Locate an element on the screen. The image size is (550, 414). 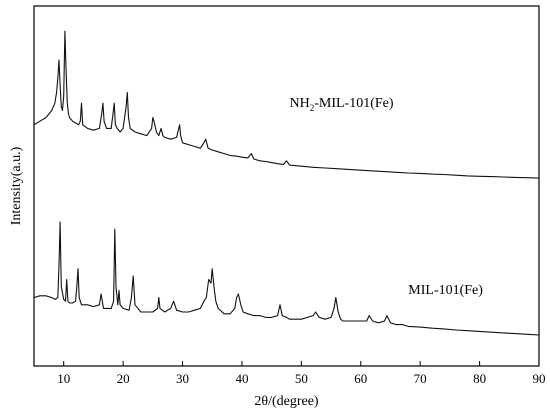
series-label-text: MIL-101(Fe) is located at coordinates (445, 290).